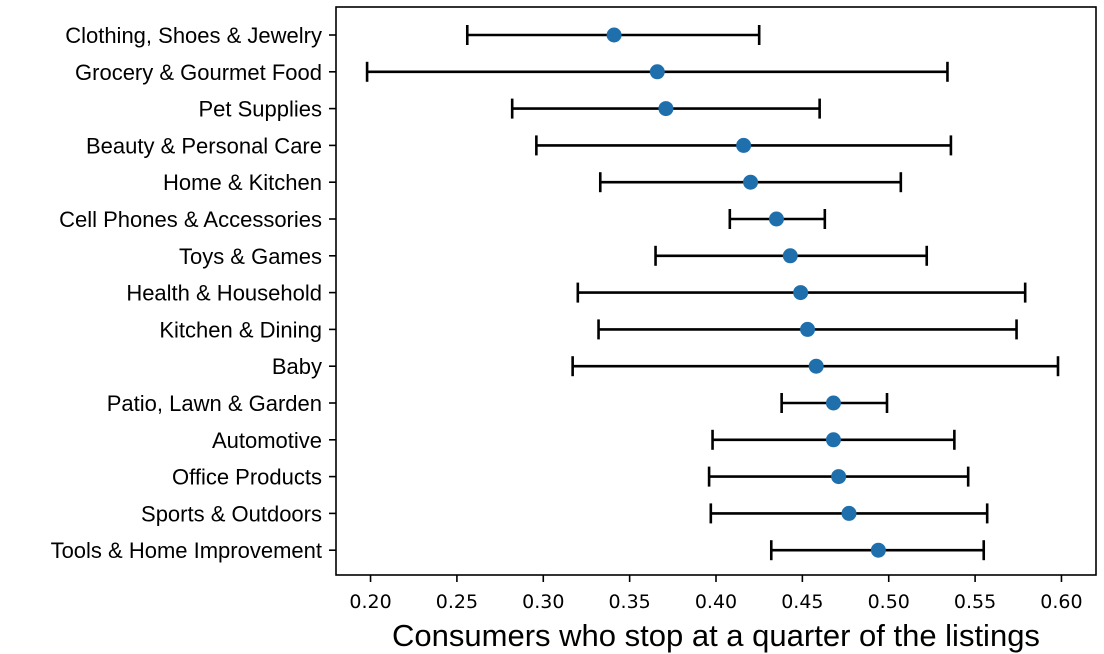 The width and height of the screenshot is (1104, 654). What do you see at coordinates (716, 602) in the screenshot?
I see `x-tick-label: 0.40` at bounding box center [716, 602].